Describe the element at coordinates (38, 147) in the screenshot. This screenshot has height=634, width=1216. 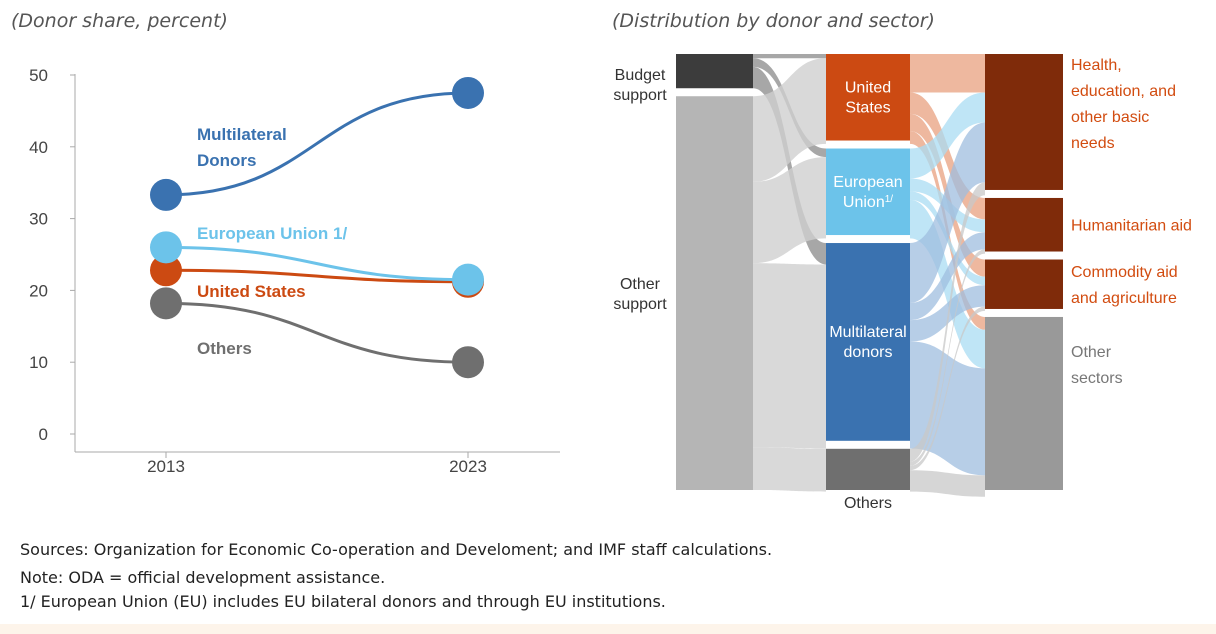
I see `y-tick-label: 40` at that location.